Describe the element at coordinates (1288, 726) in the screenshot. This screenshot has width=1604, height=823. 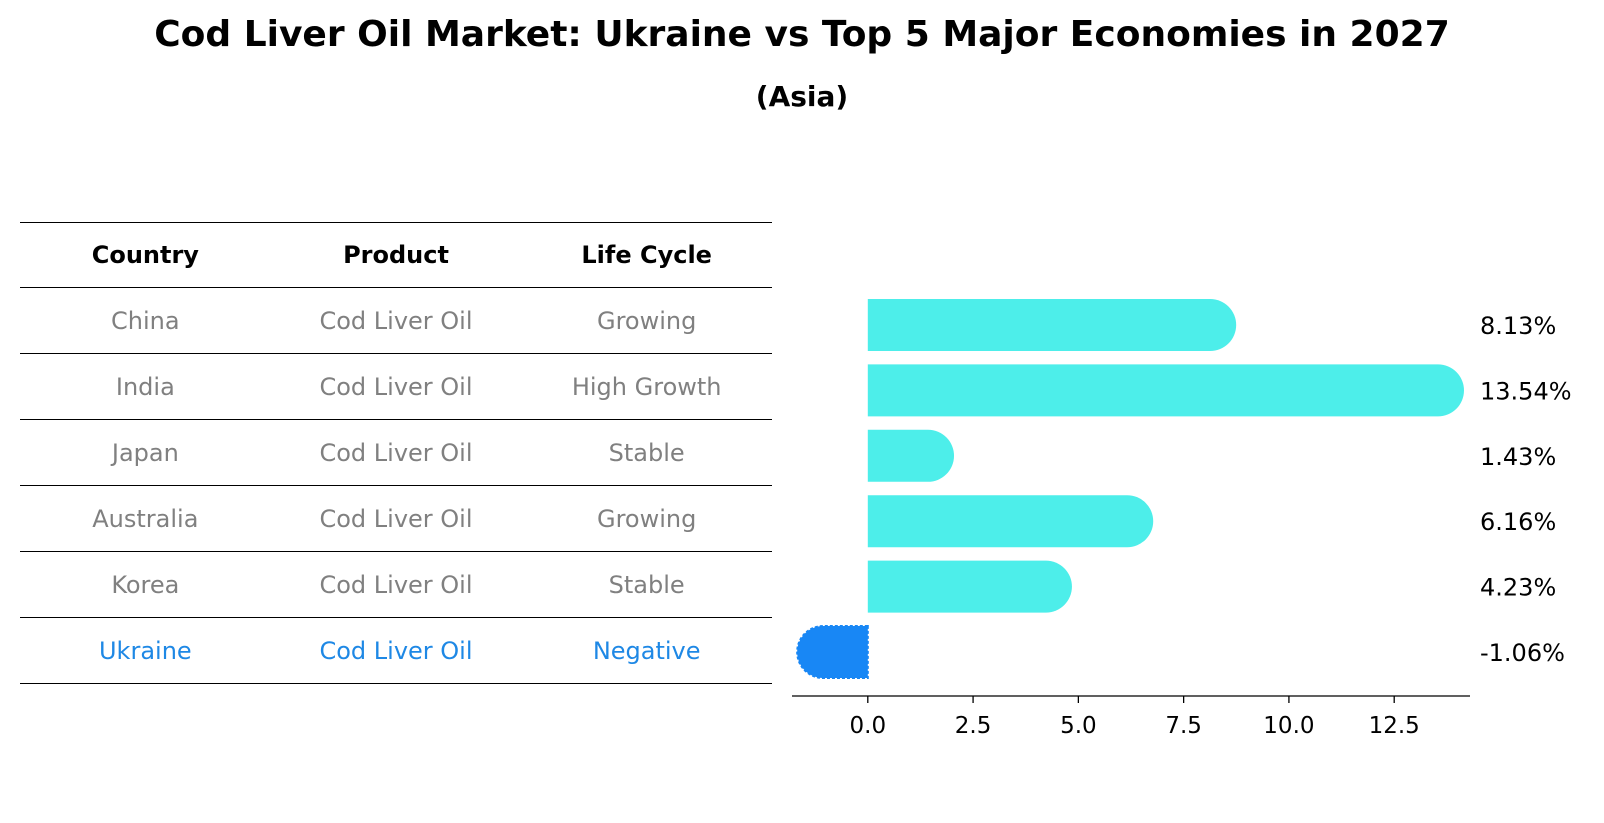
I see `x-tick-label: 10.0` at that location.